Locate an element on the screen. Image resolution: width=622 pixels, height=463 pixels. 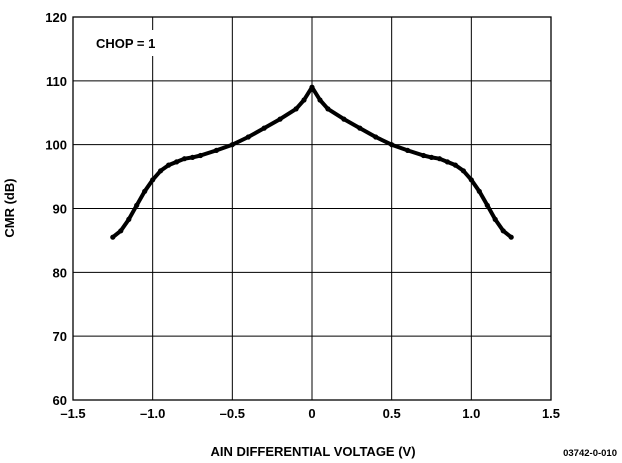
x-tick-labels: –1.5 –1.0 –0.5 0 0.5 1.0 1.5 is located at coordinates (310, 413).